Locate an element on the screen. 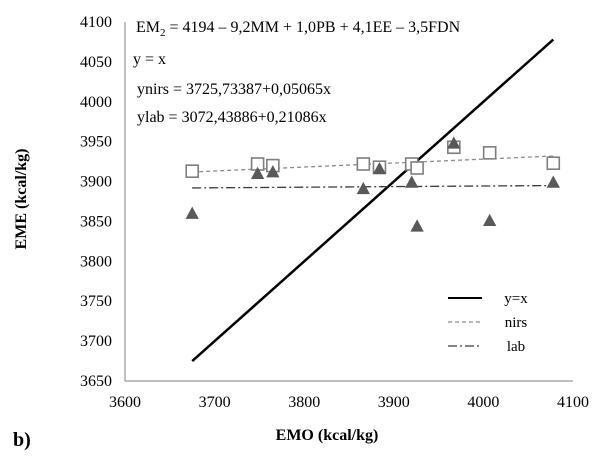 The image size is (593, 457). legend: y=x nirs lab is located at coordinates (488, 323).